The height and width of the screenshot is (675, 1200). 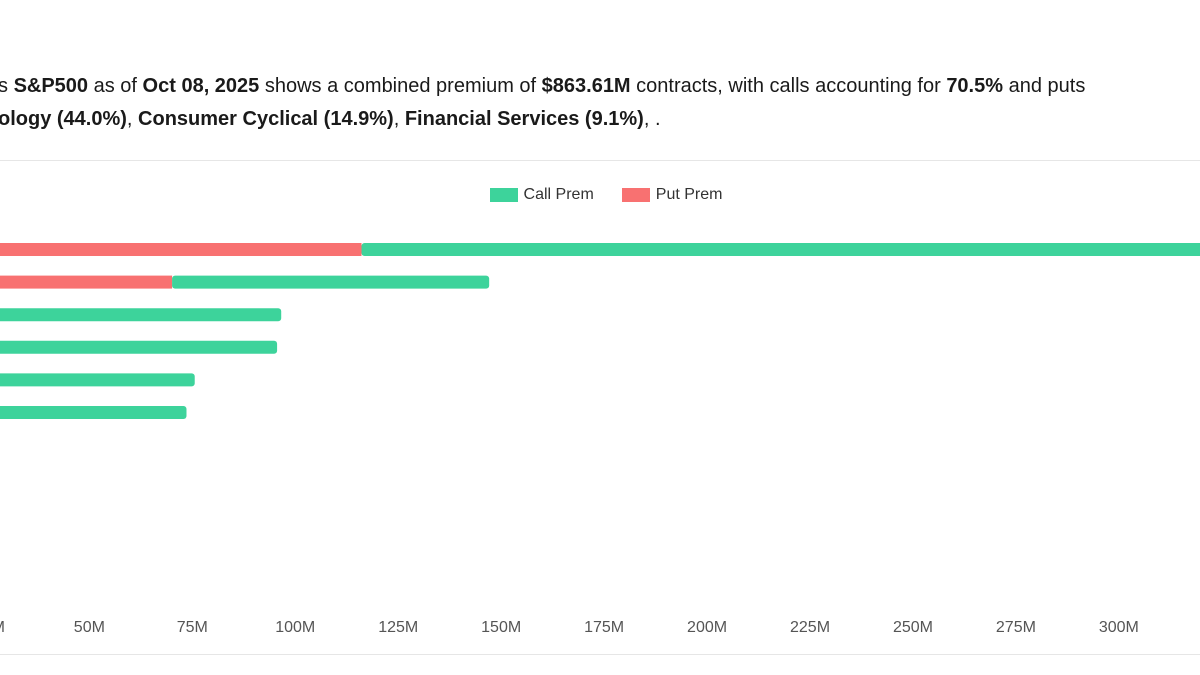 I want to click on x-tick-label: 100M, so click(x=295, y=627).